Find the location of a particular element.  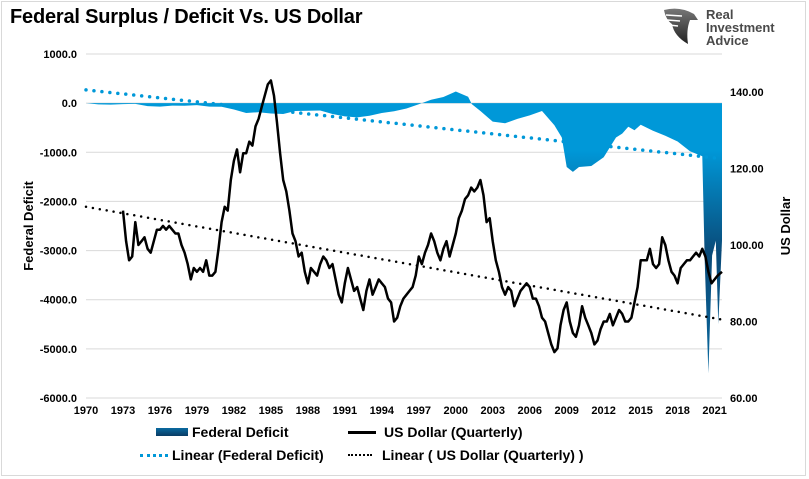

brand-line-2: Investment is located at coordinates (740, 27).